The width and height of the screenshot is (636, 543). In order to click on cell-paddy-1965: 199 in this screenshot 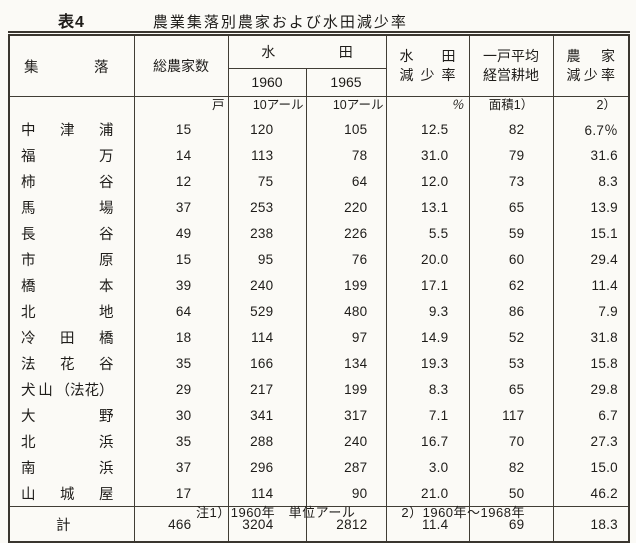, I will do `click(345, 285)`.